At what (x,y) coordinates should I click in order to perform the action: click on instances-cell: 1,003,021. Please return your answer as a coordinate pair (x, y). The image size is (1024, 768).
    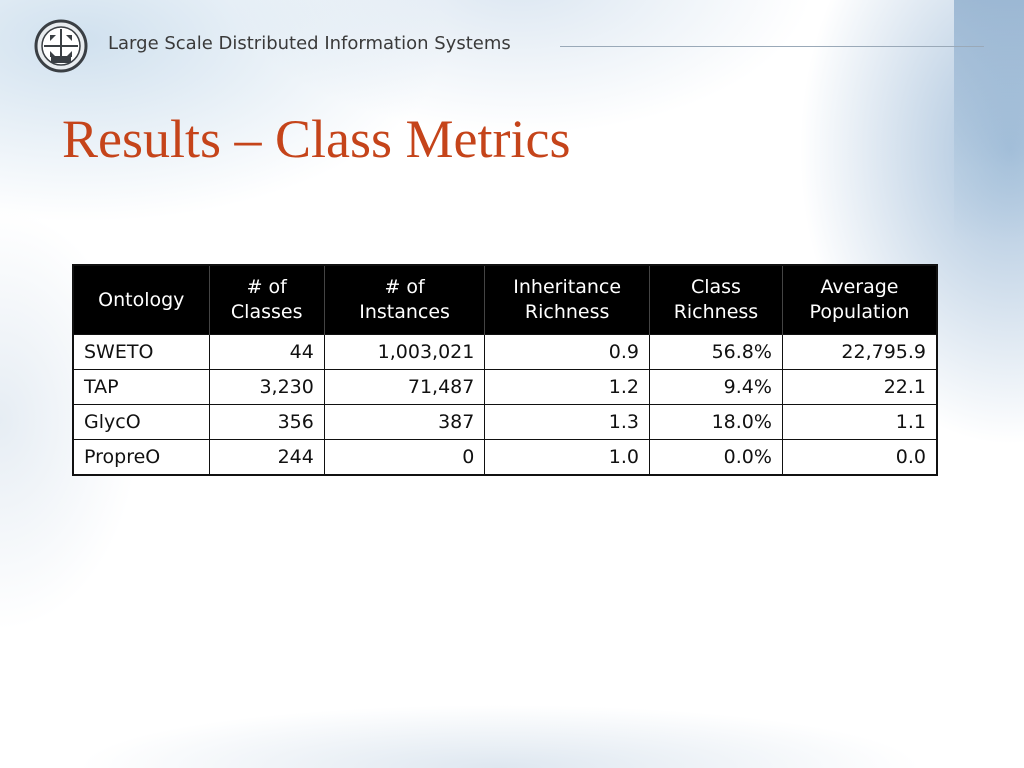
    Looking at the image, I should click on (404, 352).